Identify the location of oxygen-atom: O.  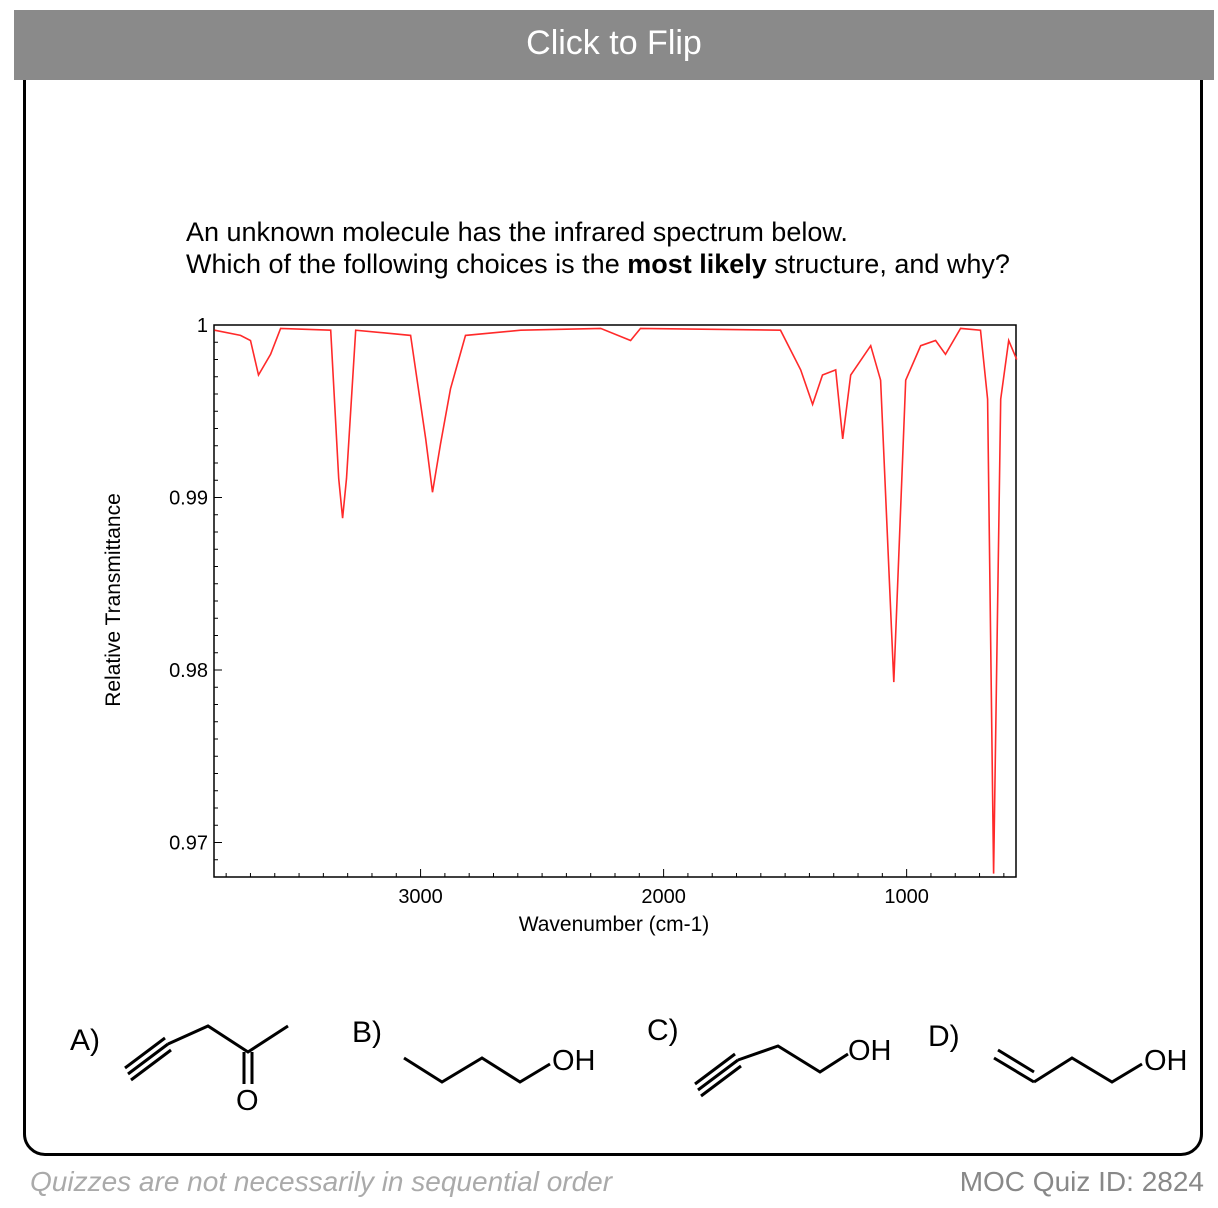
(247, 1101).